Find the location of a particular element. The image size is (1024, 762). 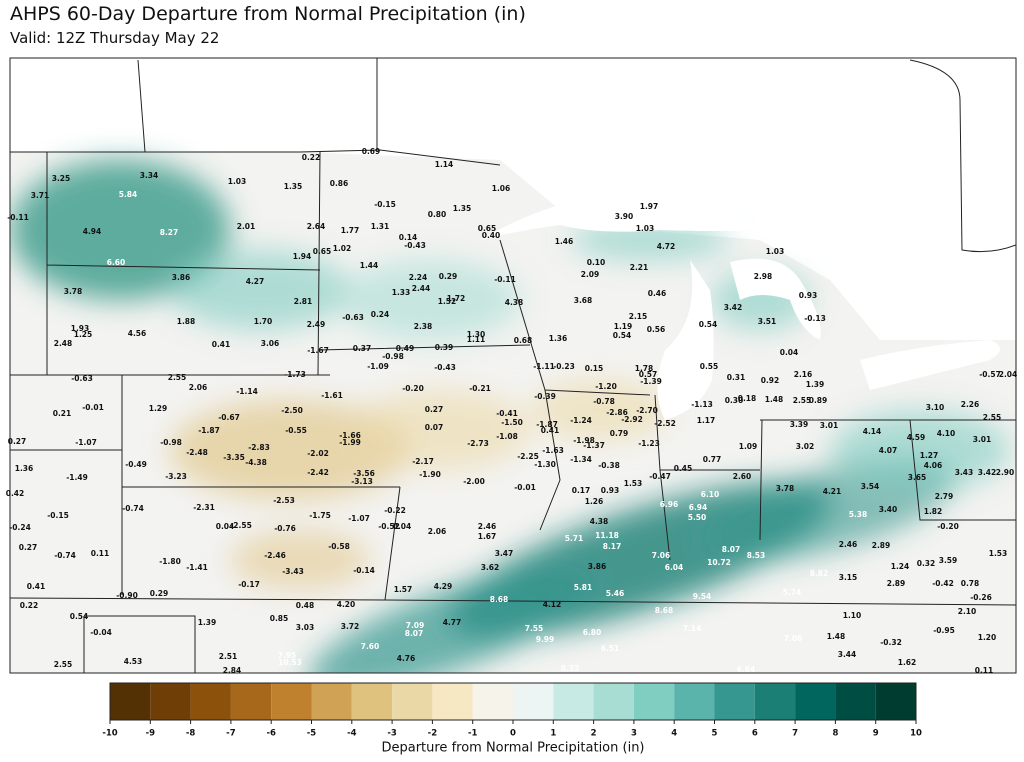

station-value: 0.11 is located at coordinates (984, 670).